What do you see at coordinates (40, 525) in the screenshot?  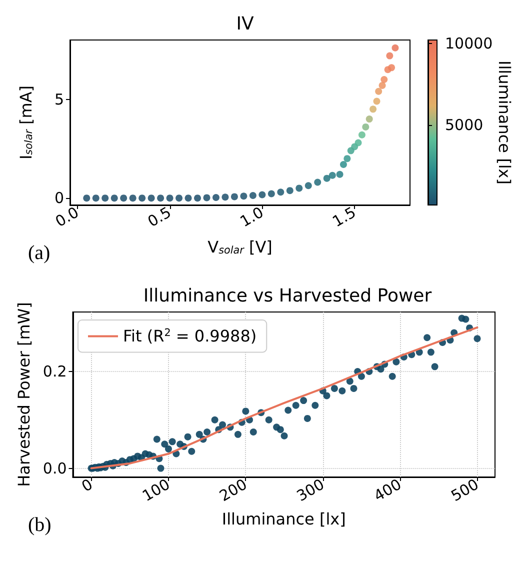 I see `text: (b)` at bounding box center [40, 525].